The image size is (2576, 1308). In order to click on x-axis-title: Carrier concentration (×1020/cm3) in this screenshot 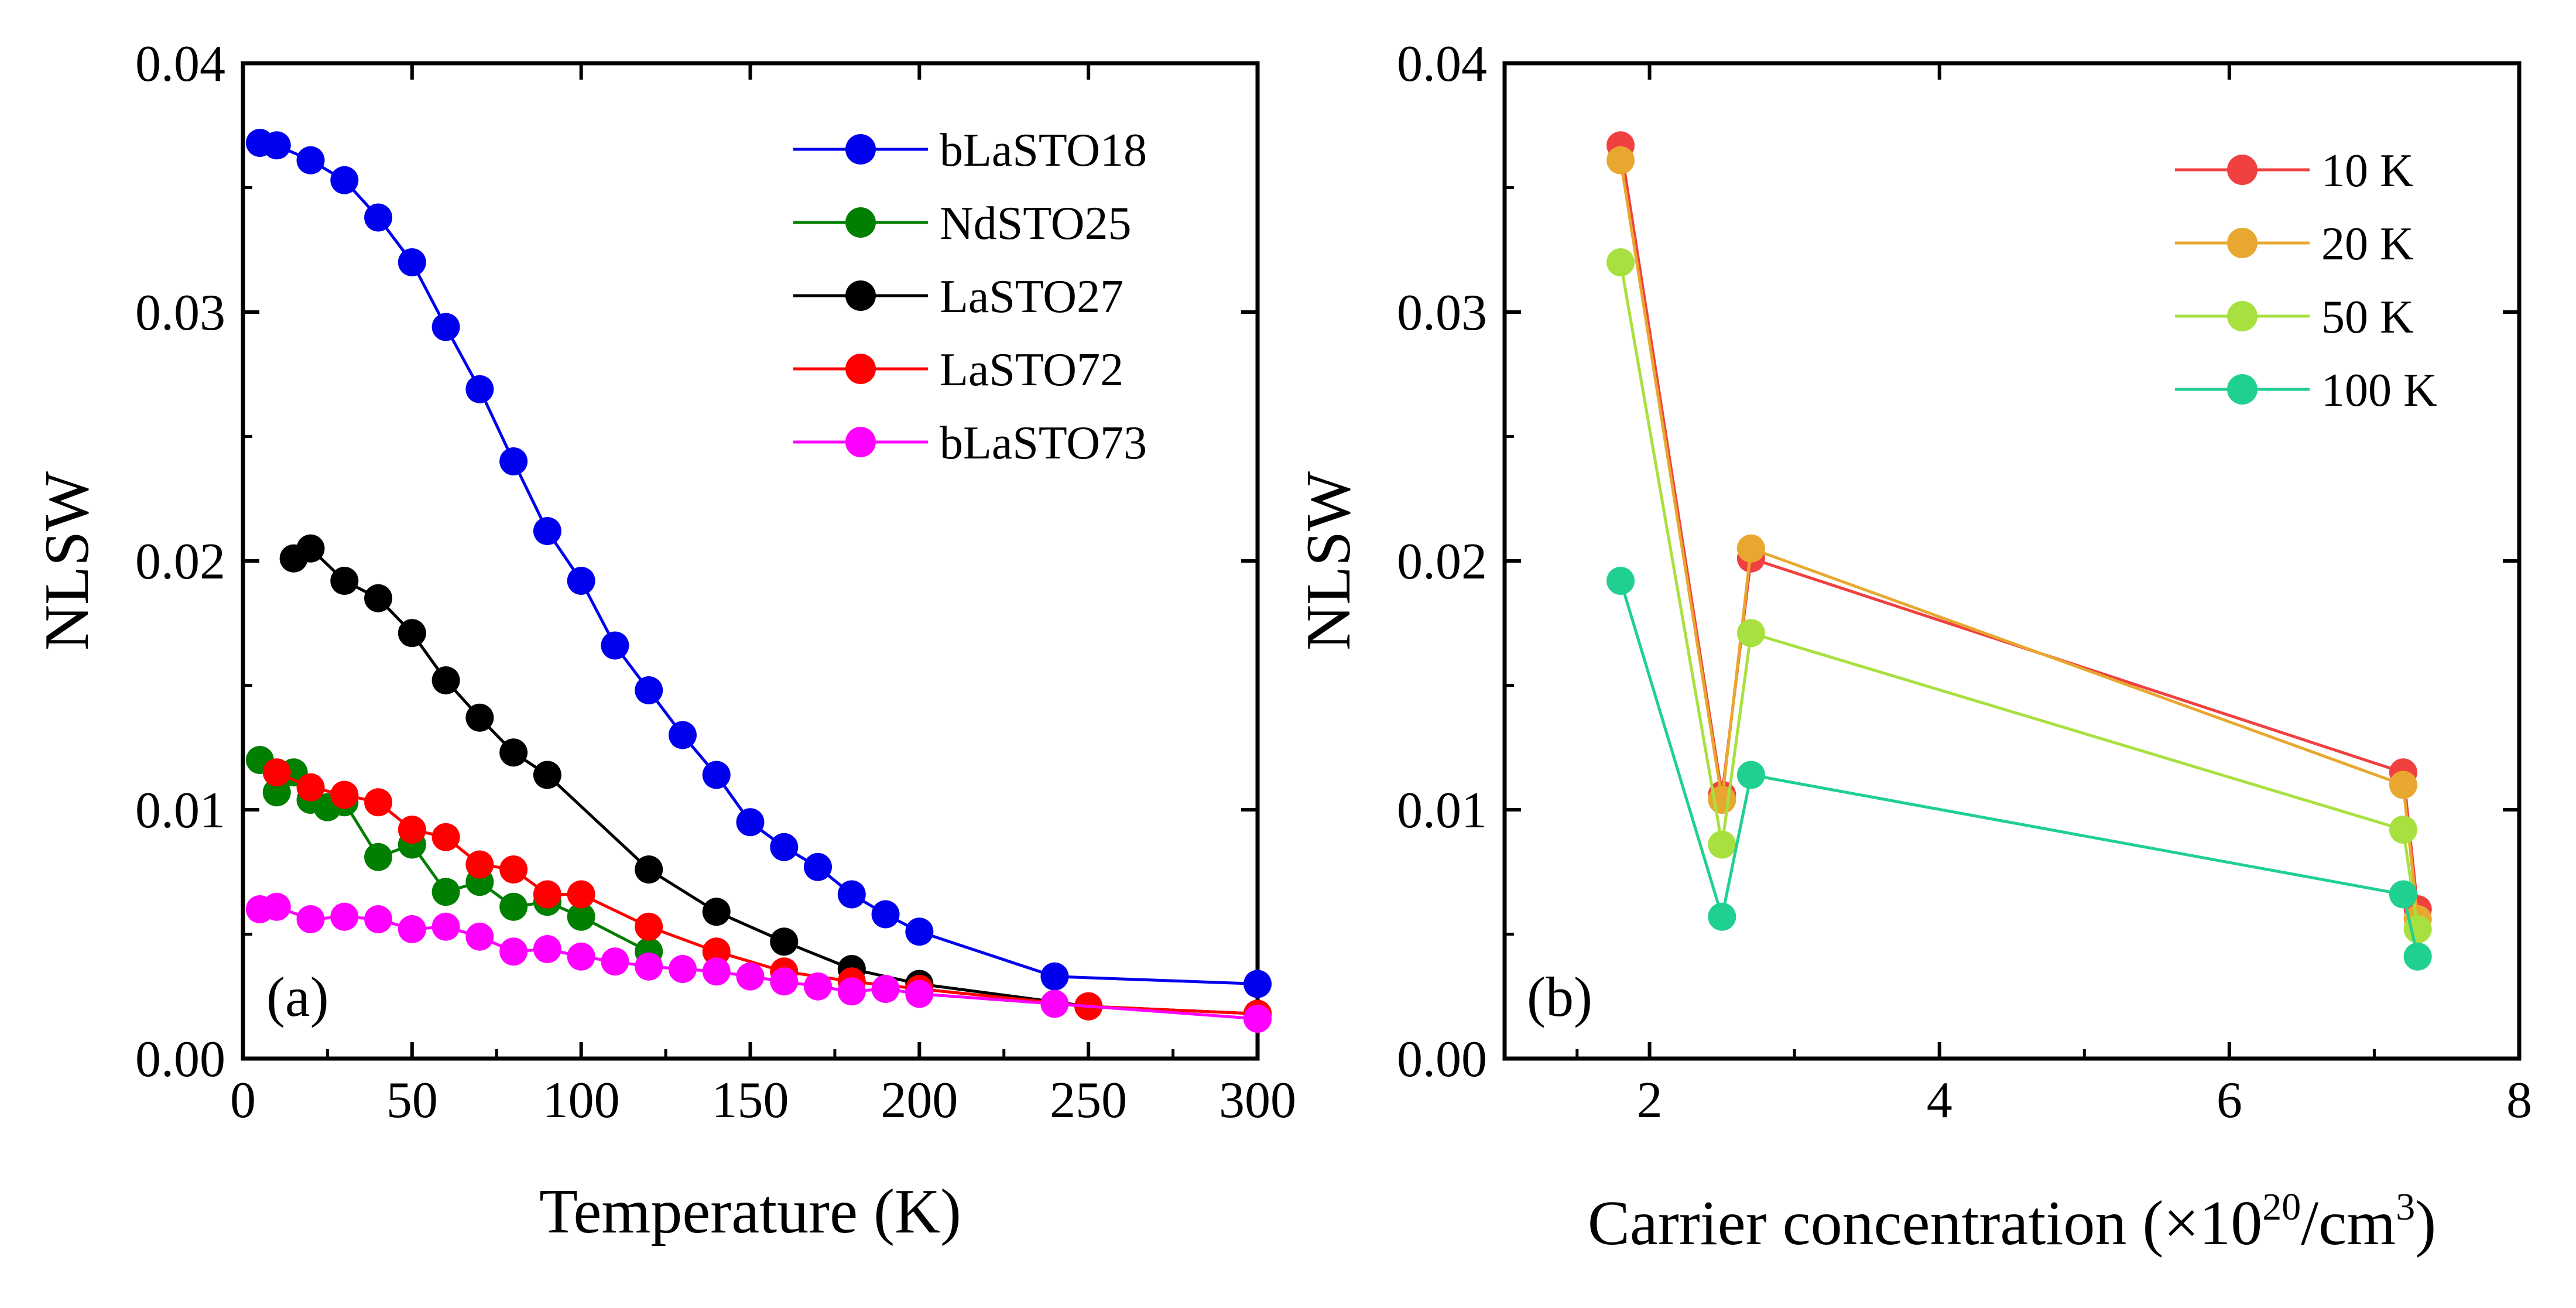, I will do `click(2012, 1222)`.